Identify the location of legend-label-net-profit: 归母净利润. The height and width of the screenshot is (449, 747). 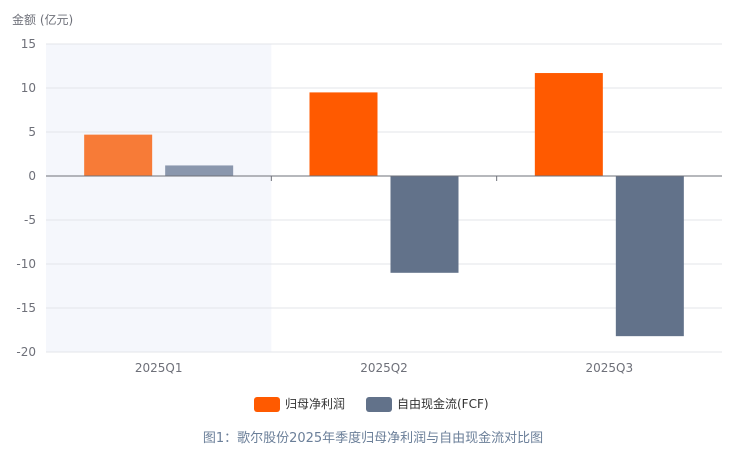
(315, 404).